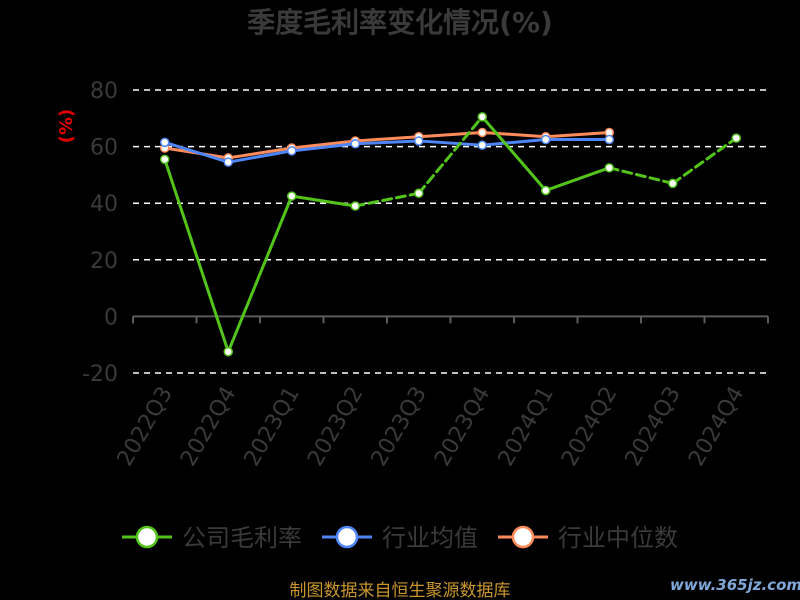  I want to click on watermark: www.365jz.com, so click(735, 585).